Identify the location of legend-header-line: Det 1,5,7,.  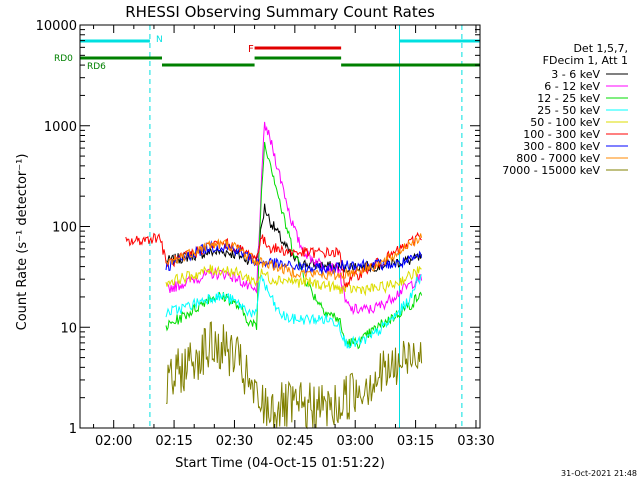
(600, 48).